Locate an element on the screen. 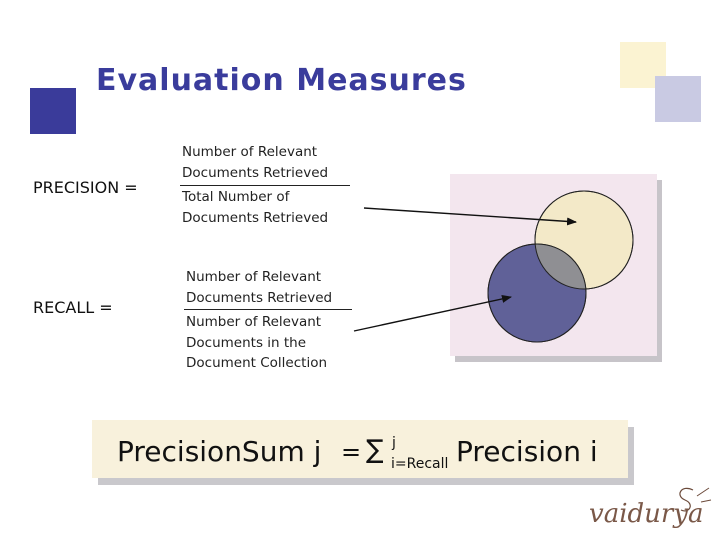 The height and width of the screenshot is (540, 720). formula-equals: = is located at coordinates (351, 452).